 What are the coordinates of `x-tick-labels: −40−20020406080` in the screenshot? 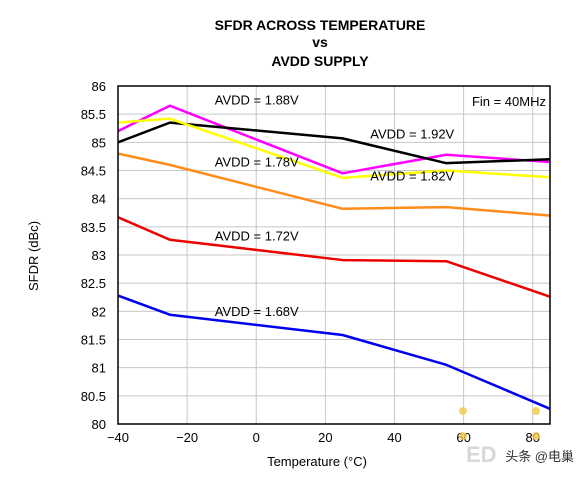 It's located at (323, 437).